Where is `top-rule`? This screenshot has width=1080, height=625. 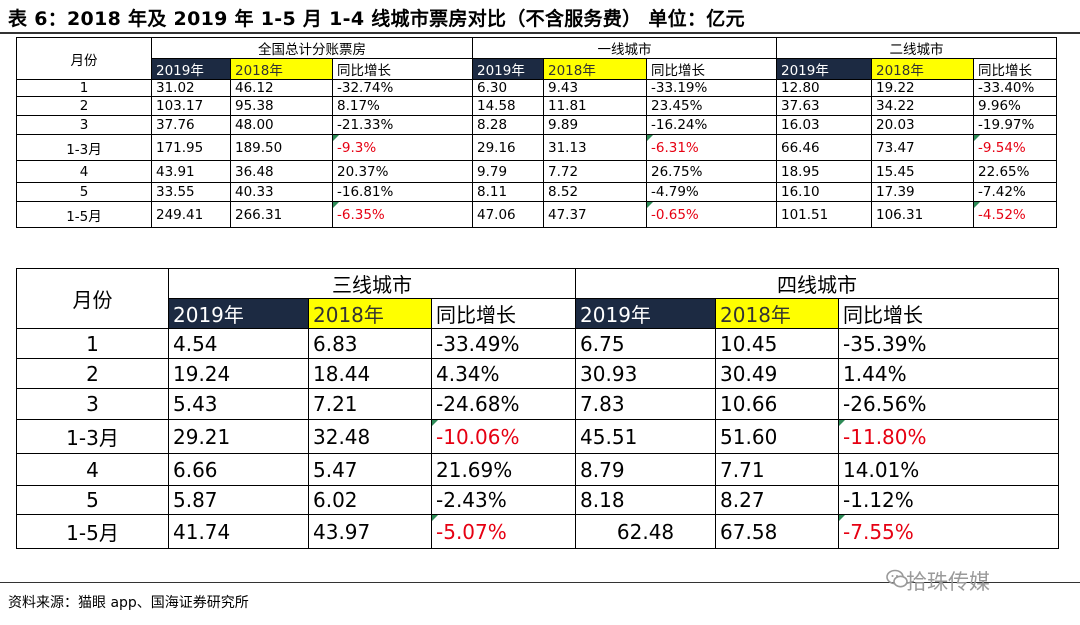 top-rule is located at coordinates (540, 33).